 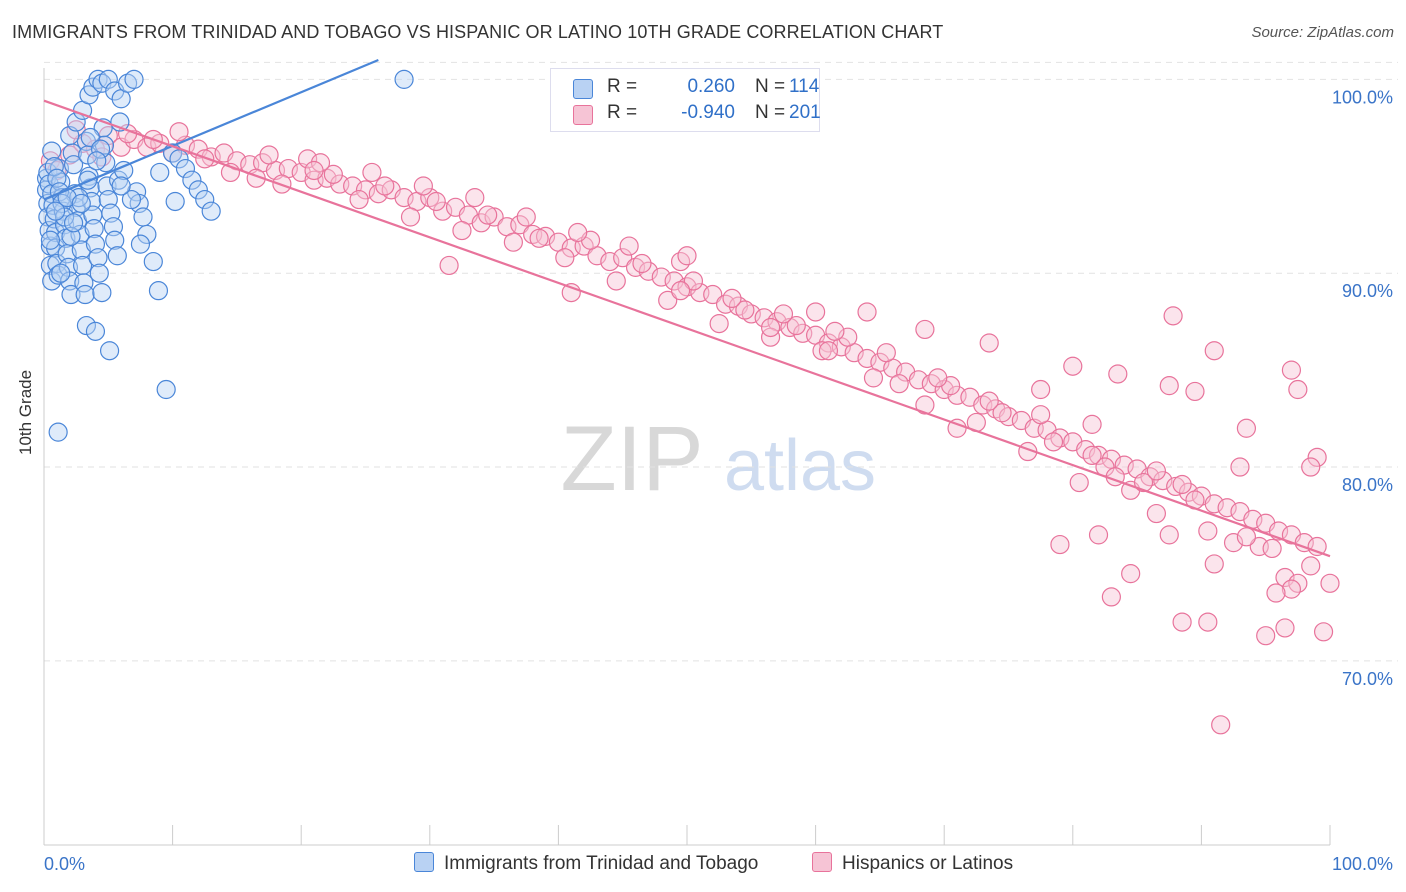 What do you see at coordinates (708, 112) in the screenshot?
I see `legend-r-value: -0.940` at bounding box center [708, 112].